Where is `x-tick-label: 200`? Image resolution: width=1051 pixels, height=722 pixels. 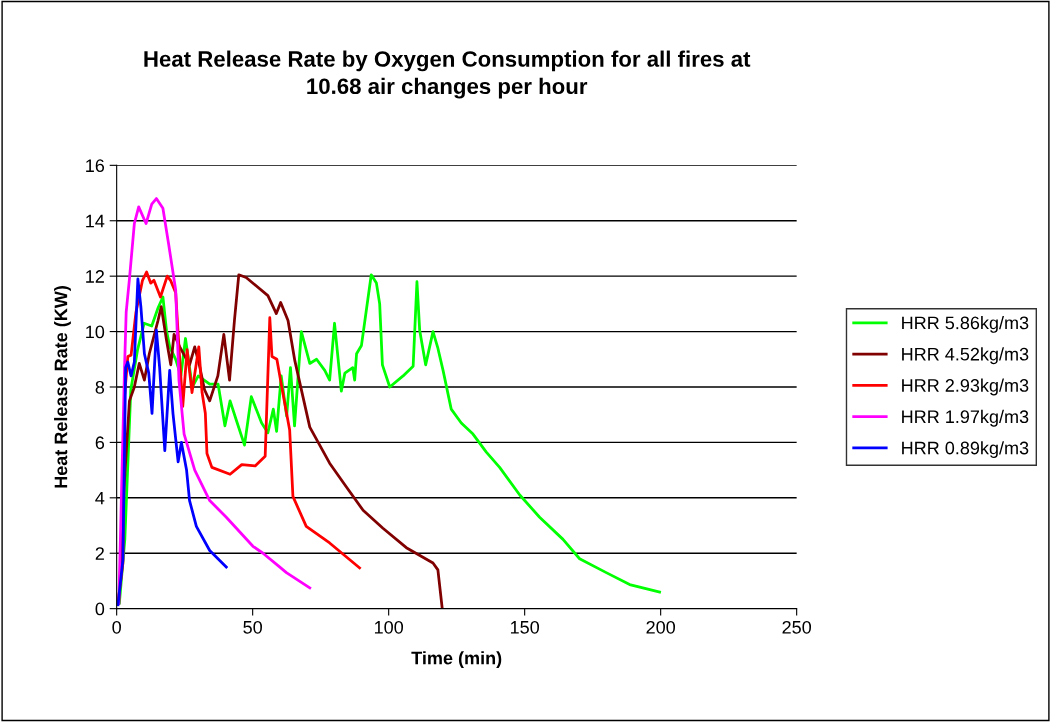
x-tick-label: 200 is located at coordinates (661, 627).